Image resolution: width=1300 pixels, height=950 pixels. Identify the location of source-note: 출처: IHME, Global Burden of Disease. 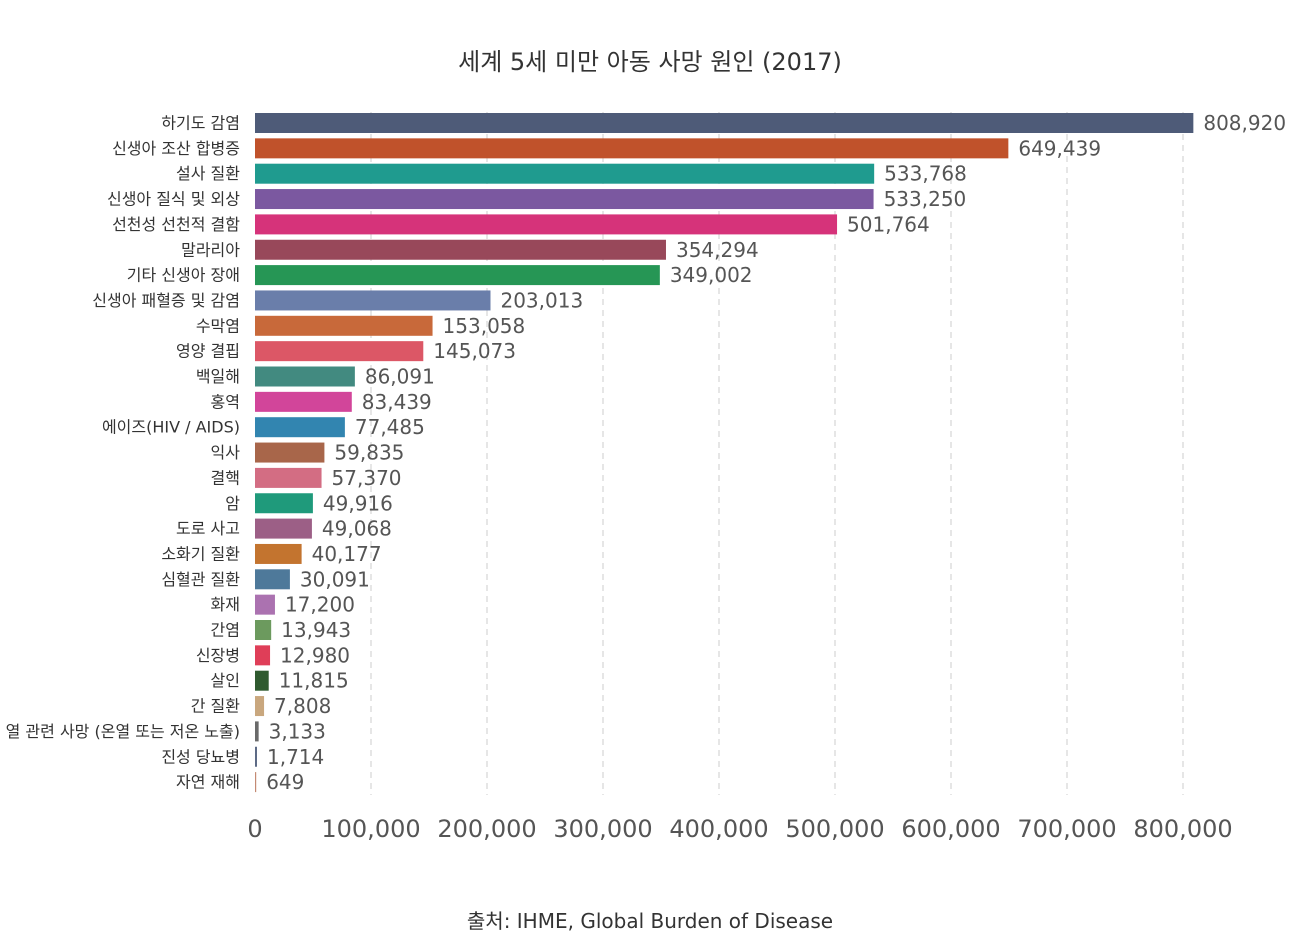
(650, 921).